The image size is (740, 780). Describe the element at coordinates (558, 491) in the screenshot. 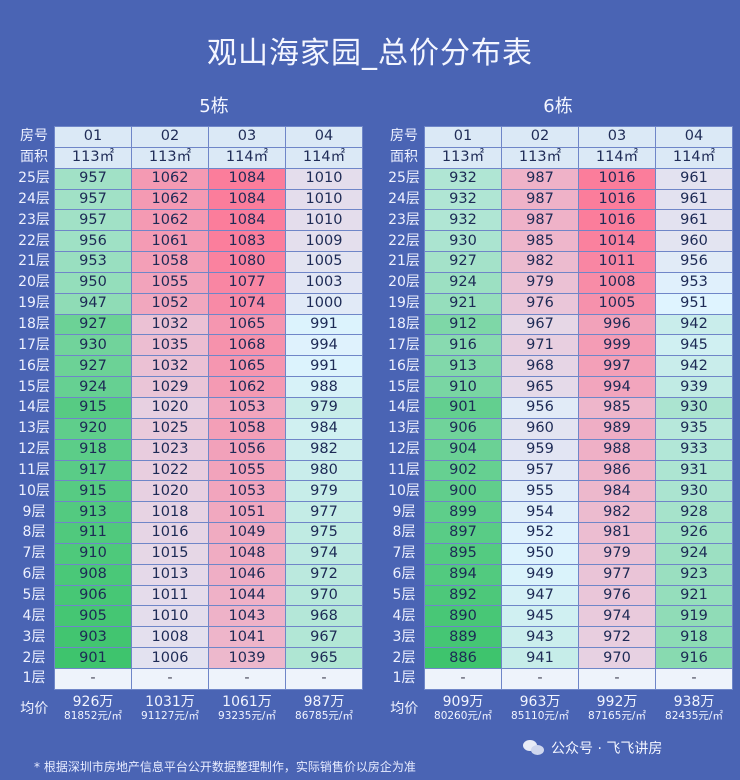

I see `table-row: 10层 900 955 984 930` at that location.